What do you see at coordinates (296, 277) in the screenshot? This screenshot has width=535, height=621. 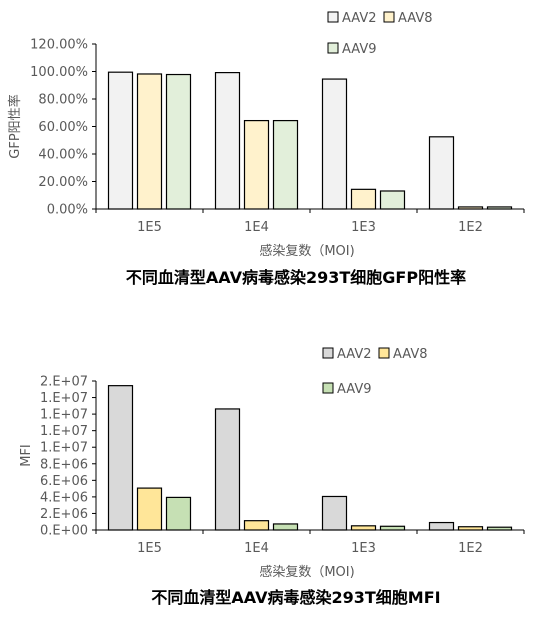 I see `chart-title: 不同血清型AAV病毒感染293T细胞GFP阳性率` at bounding box center [296, 277].